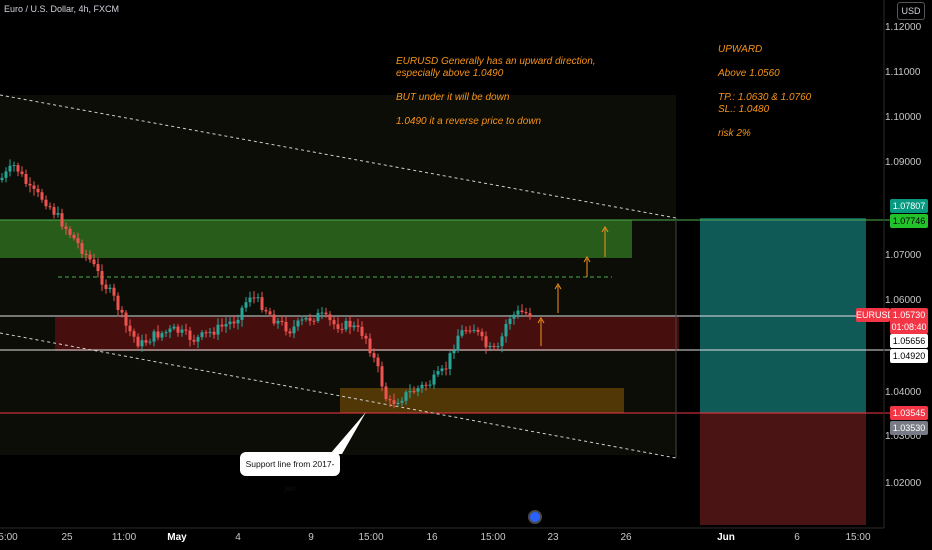 Image resolution: width=932 pixels, height=550 pixels. I want to click on time-tick: 16, so click(432, 537).